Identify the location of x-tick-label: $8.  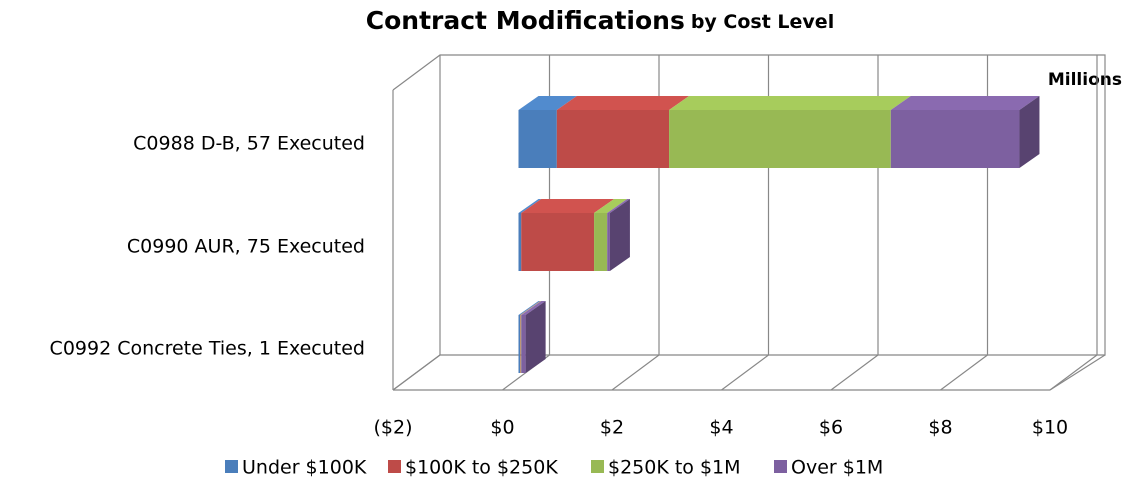
(940, 428).